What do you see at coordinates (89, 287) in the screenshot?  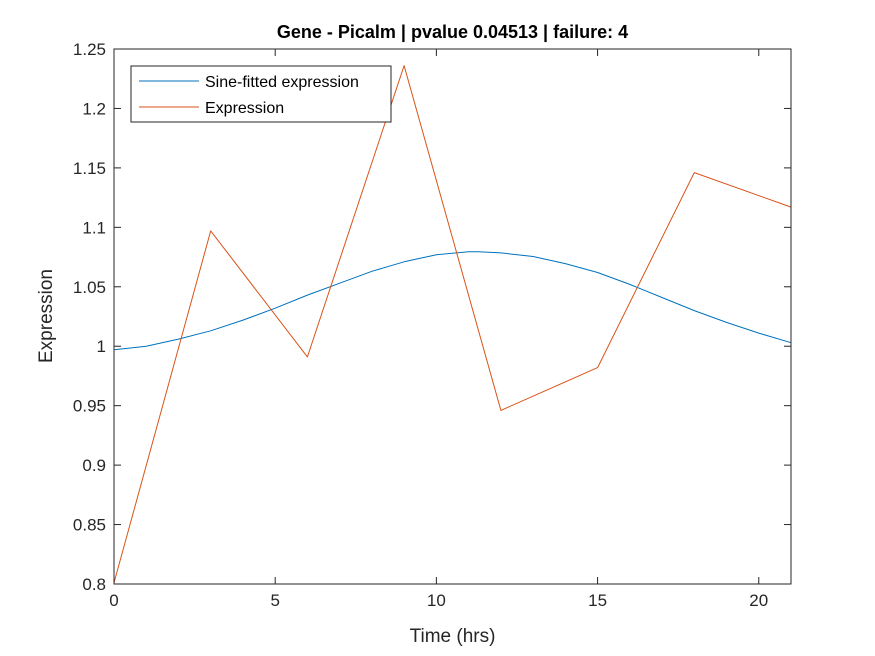 I see `y-tick-label: 1.05` at bounding box center [89, 287].